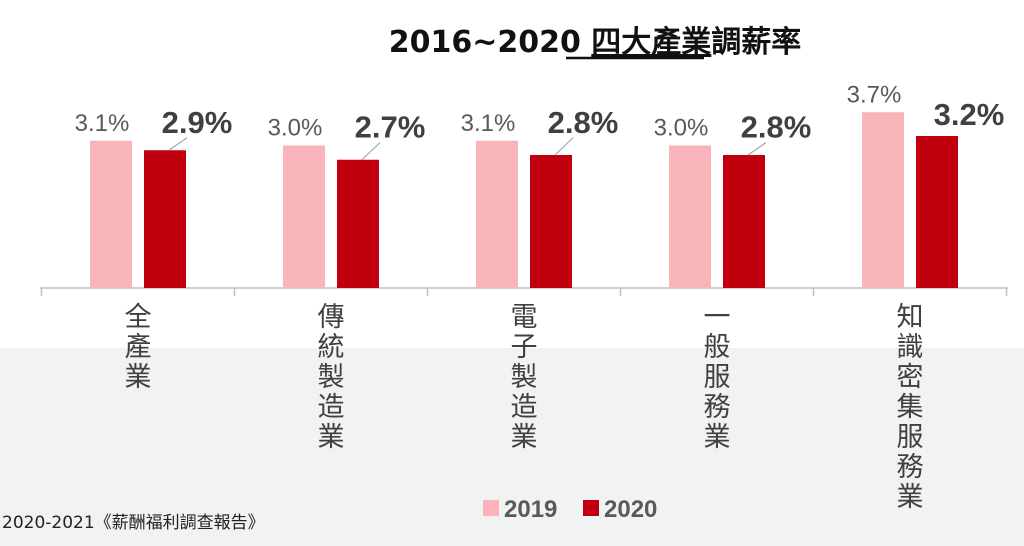 This screenshot has width=1024, height=546. Describe the element at coordinates (138, 347) in the screenshot. I see `category-label-char: 產` at that location.